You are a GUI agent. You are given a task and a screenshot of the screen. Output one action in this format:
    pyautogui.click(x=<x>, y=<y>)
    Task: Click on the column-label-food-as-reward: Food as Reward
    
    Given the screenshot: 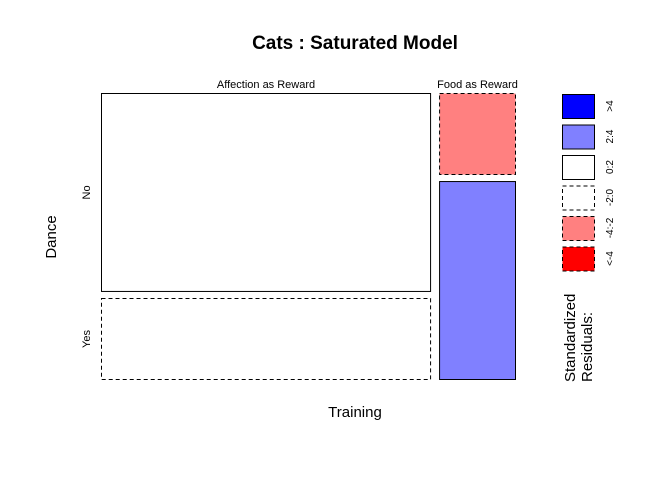 What is the action you would take?
    pyautogui.click(x=477, y=85)
    